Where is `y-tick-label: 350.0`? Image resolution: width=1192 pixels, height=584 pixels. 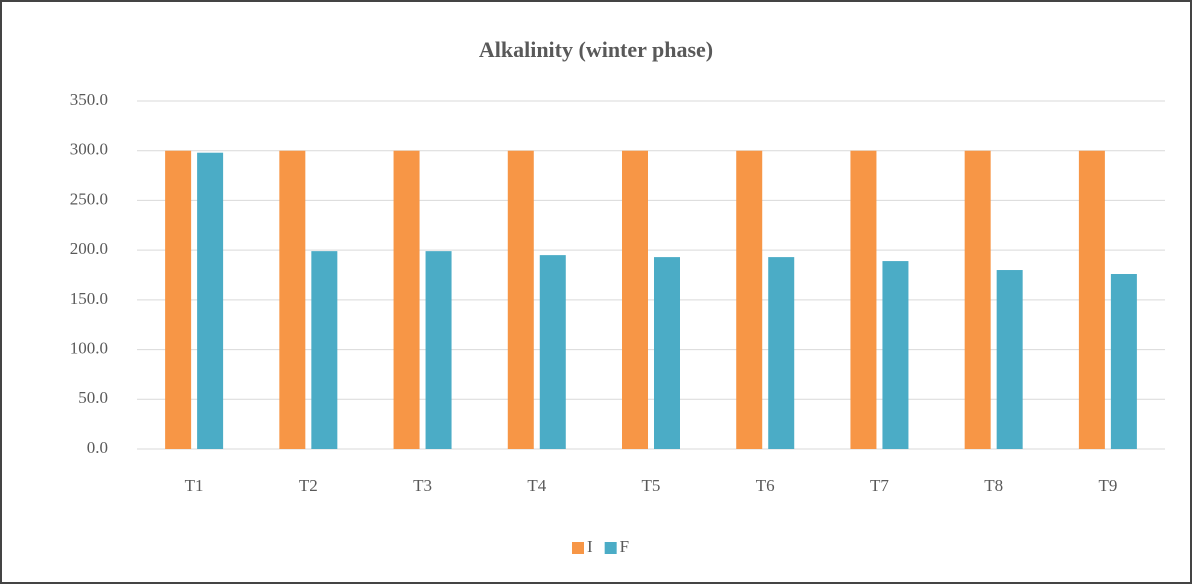
y-tick-label: 350.0 is located at coordinates (89, 99).